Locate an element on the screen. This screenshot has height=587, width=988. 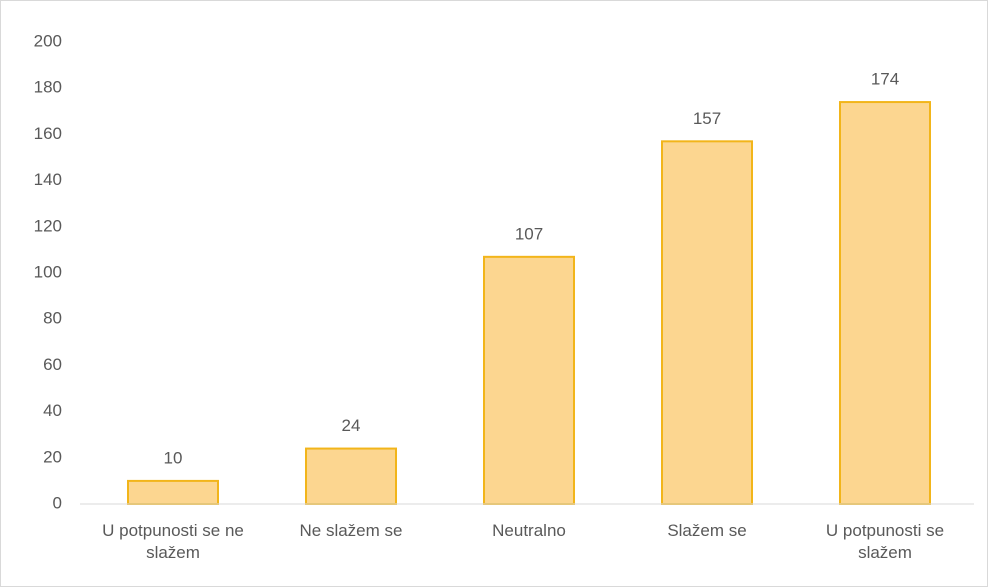
data-label: 157 is located at coordinates (707, 118).